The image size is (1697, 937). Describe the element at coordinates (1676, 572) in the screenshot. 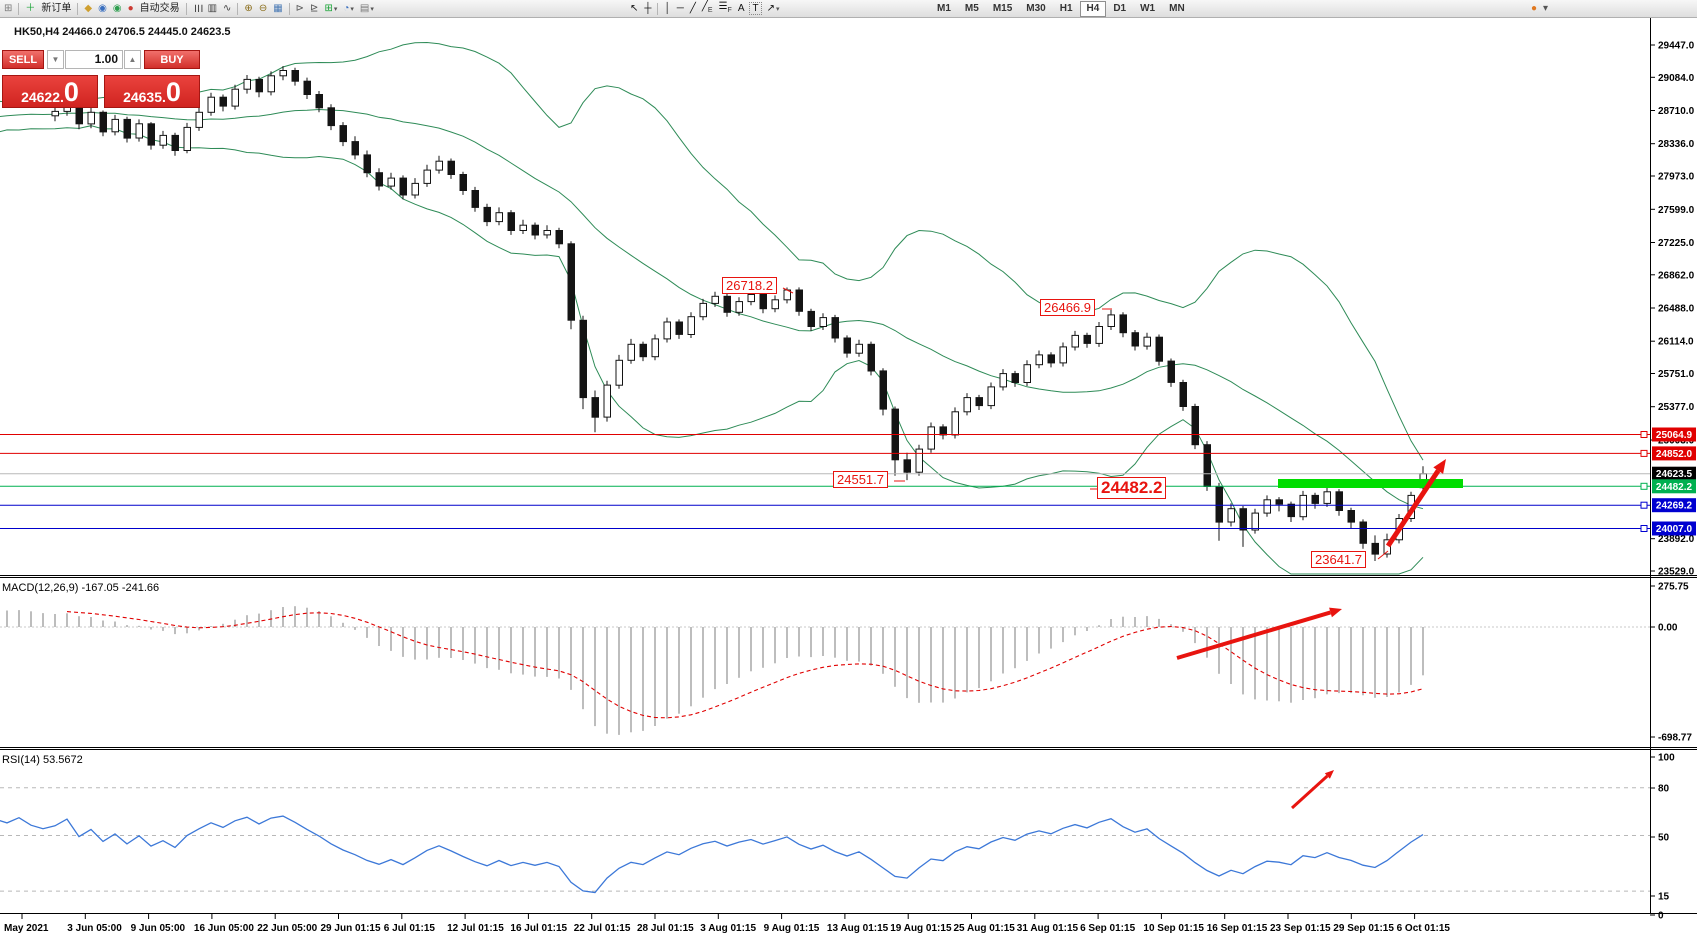

I see `price-axis-tick-label: 23529.0` at that location.